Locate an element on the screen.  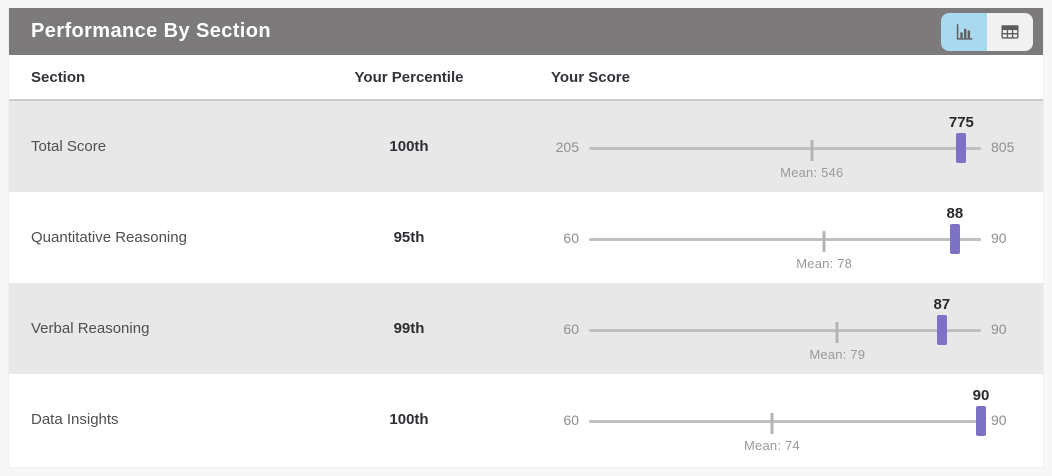
mean-label: Mean: 546 is located at coordinates (812, 172).